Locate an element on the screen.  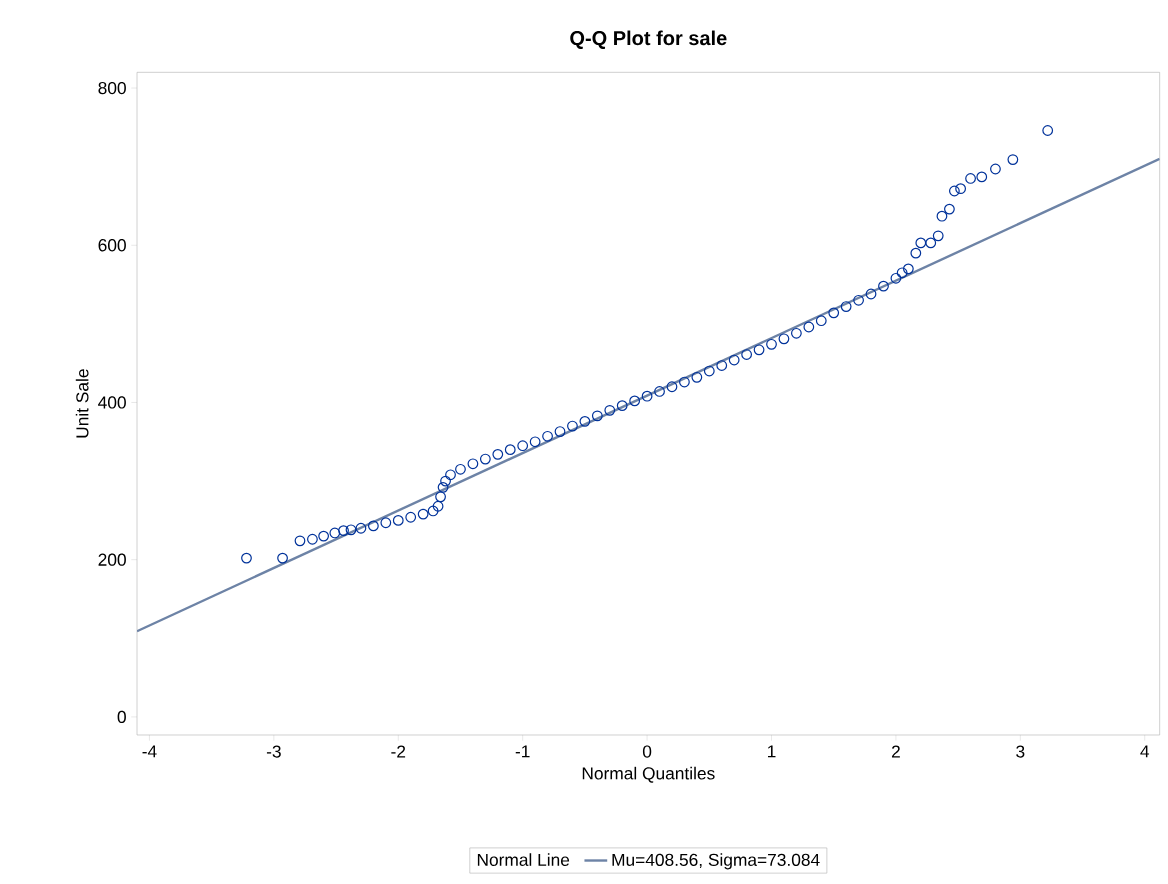
y-tick-label: 0 is located at coordinates (121, 717).